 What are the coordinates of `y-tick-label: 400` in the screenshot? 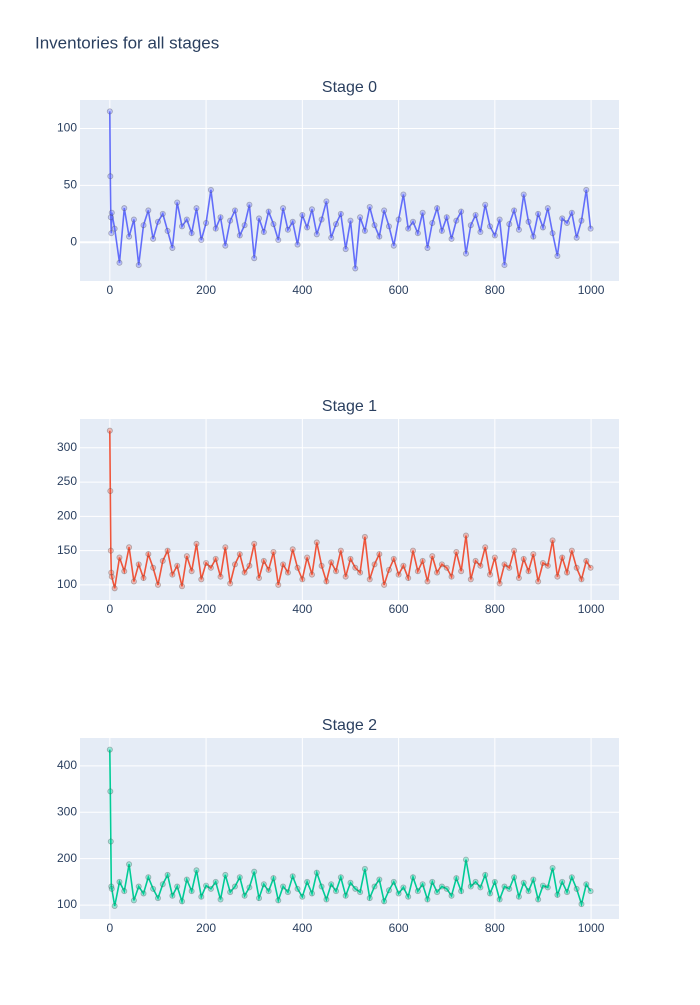 It's located at (67, 765).